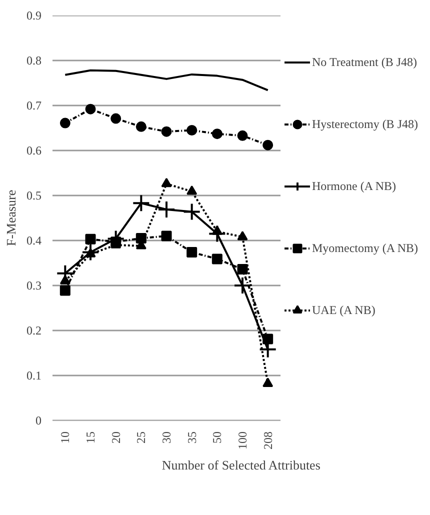  Describe the element at coordinates (364, 62) in the screenshot. I see `legend-label: No Treatment (B J48)` at that location.